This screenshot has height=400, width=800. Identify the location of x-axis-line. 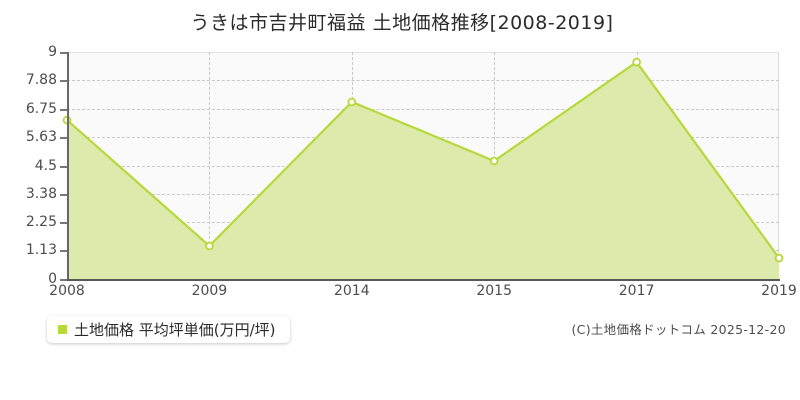
(423, 280).